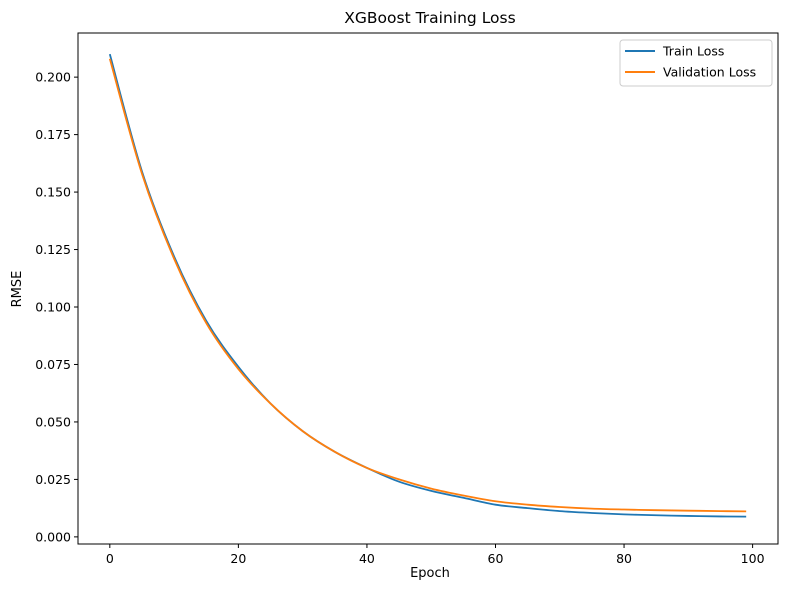 The image size is (790, 590). Describe the element at coordinates (53, 307) in the screenshot. I see `y-tick-label: 0.100` at that location.